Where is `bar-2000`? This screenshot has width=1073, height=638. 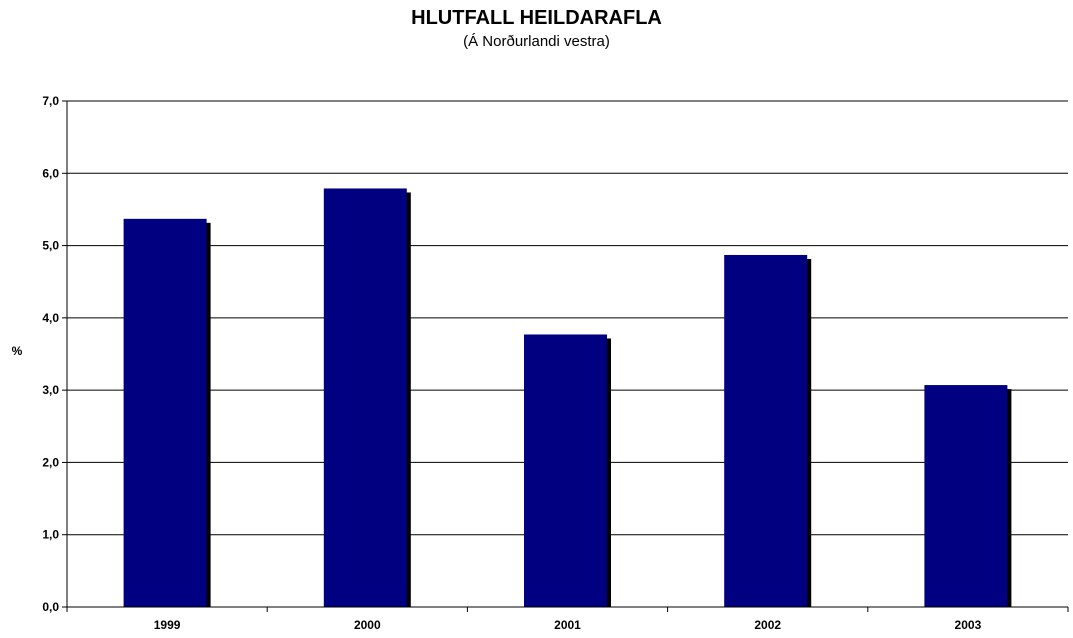
bar-2000 is located at coordinates (365, 398).